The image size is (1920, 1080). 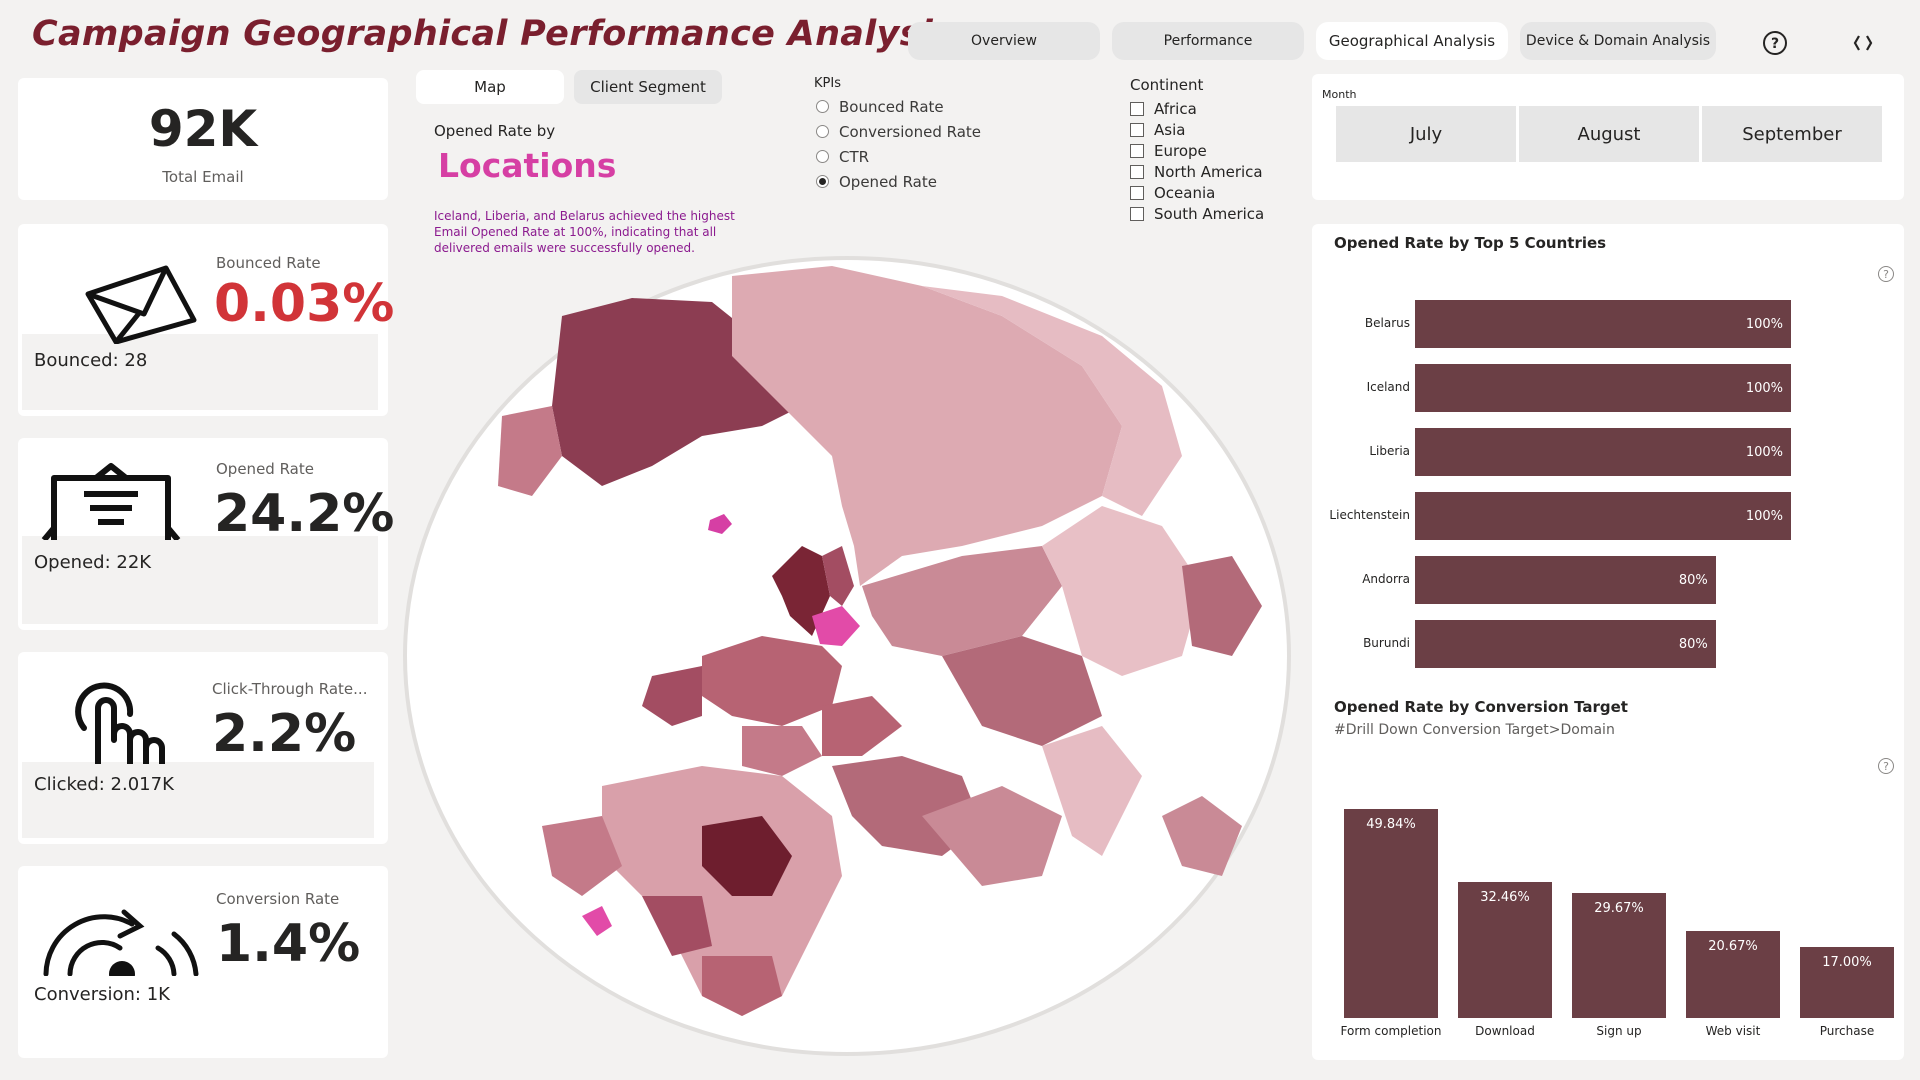 I want to click on total-email-label: Total Email, so click(x=203, y=177).